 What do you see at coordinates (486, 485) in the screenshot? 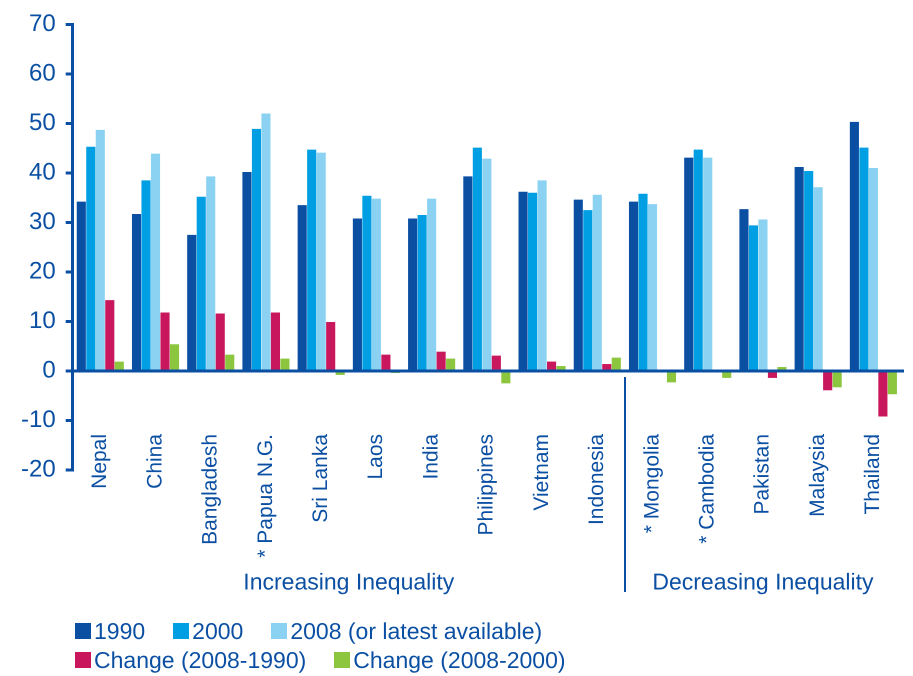
I see `x-tick-label: Philippines` at bounding box center [486, 485].